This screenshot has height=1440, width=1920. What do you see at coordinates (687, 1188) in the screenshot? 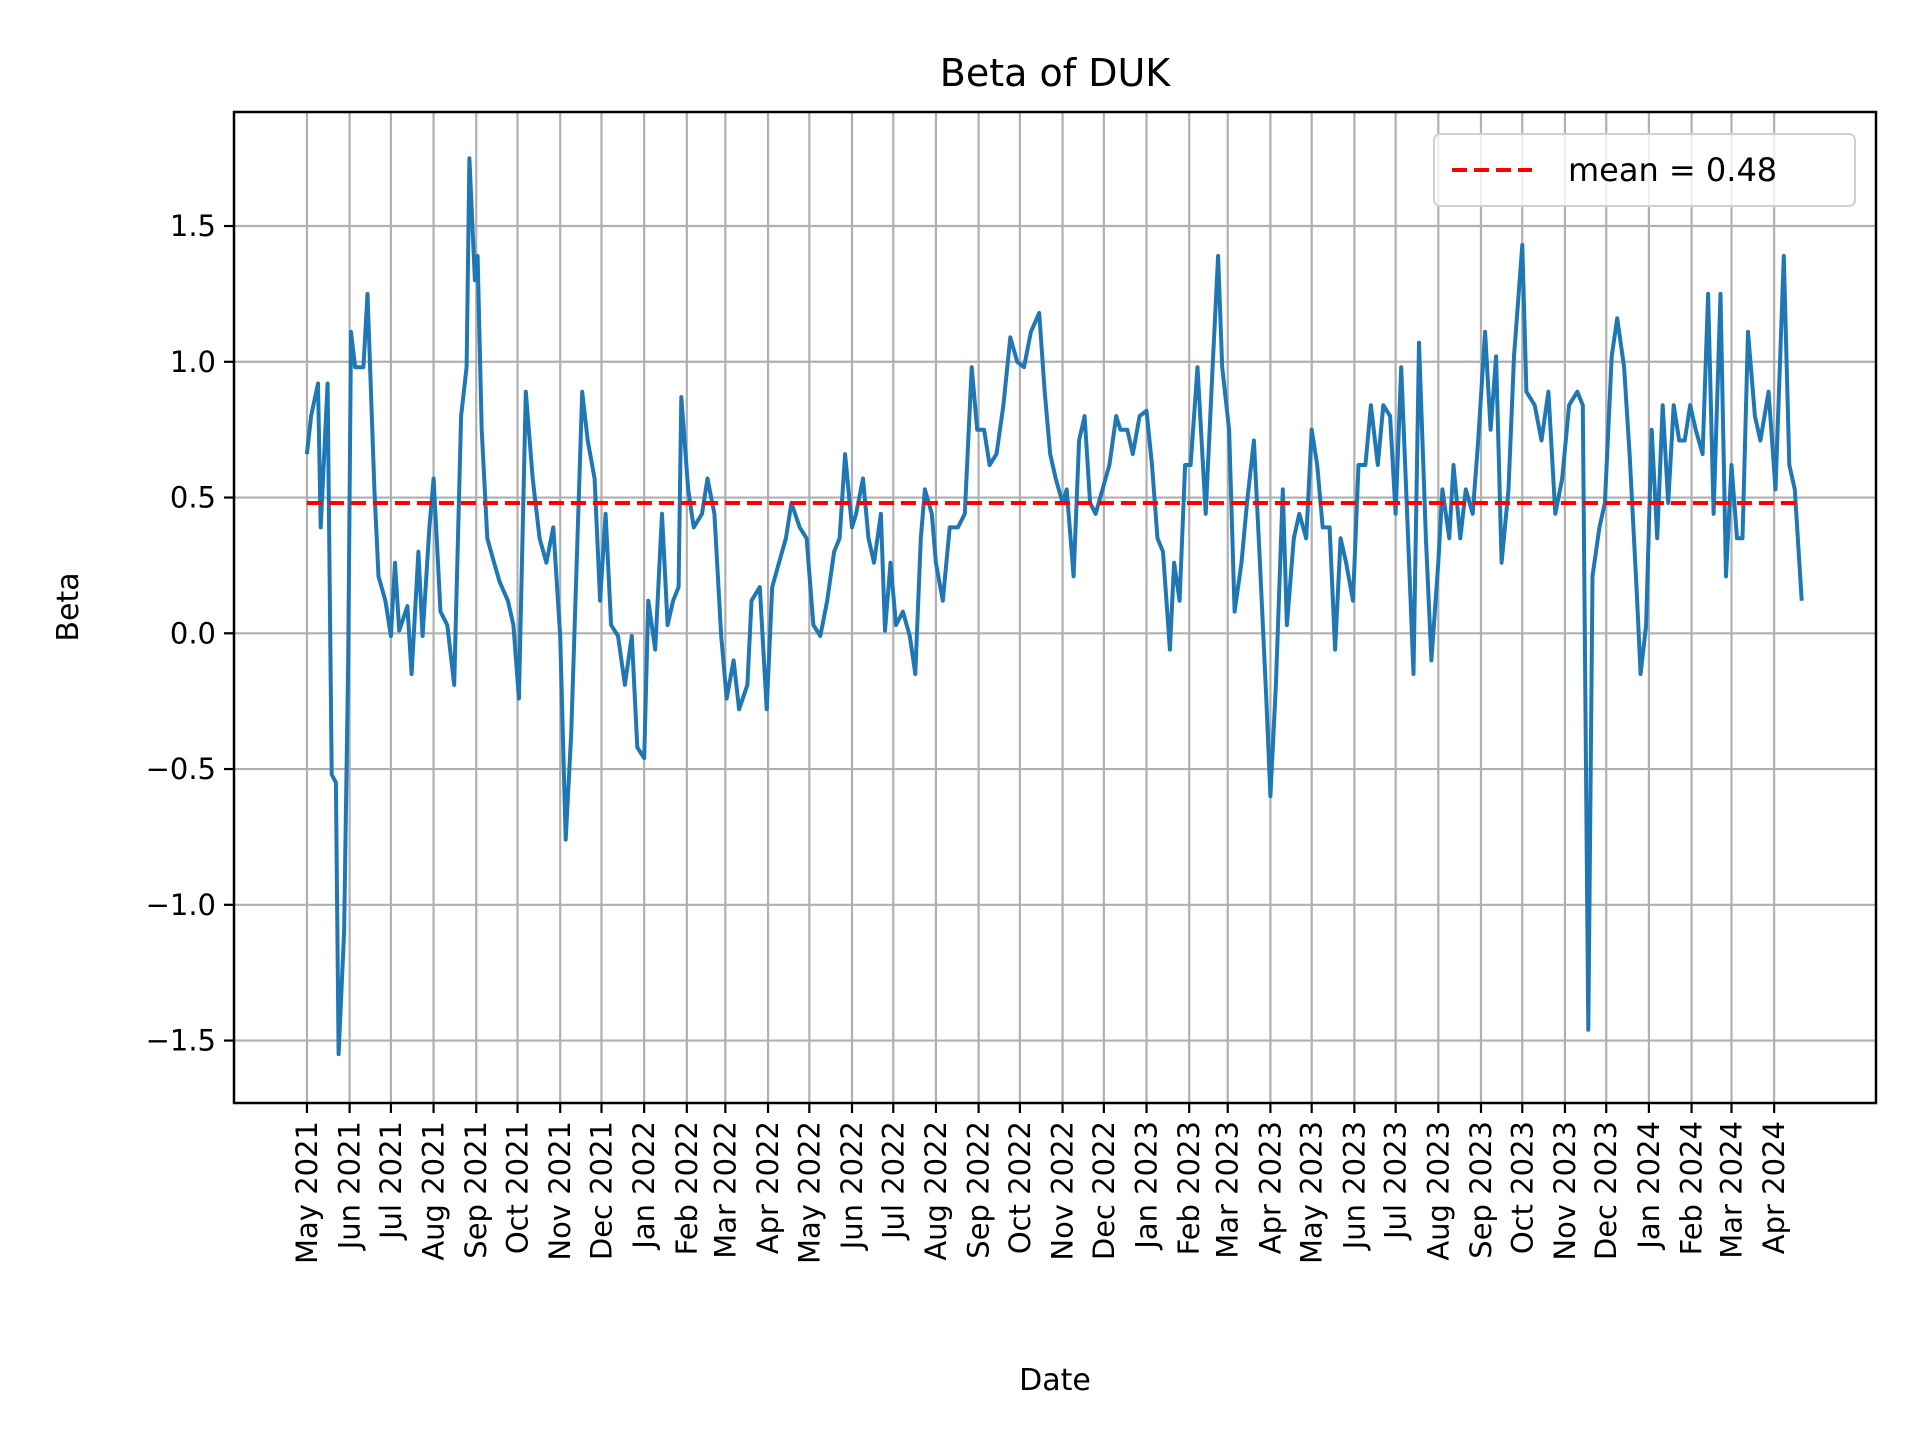
I see `x-tick-label: Feb 2022` at bounding box center [687, 1188].